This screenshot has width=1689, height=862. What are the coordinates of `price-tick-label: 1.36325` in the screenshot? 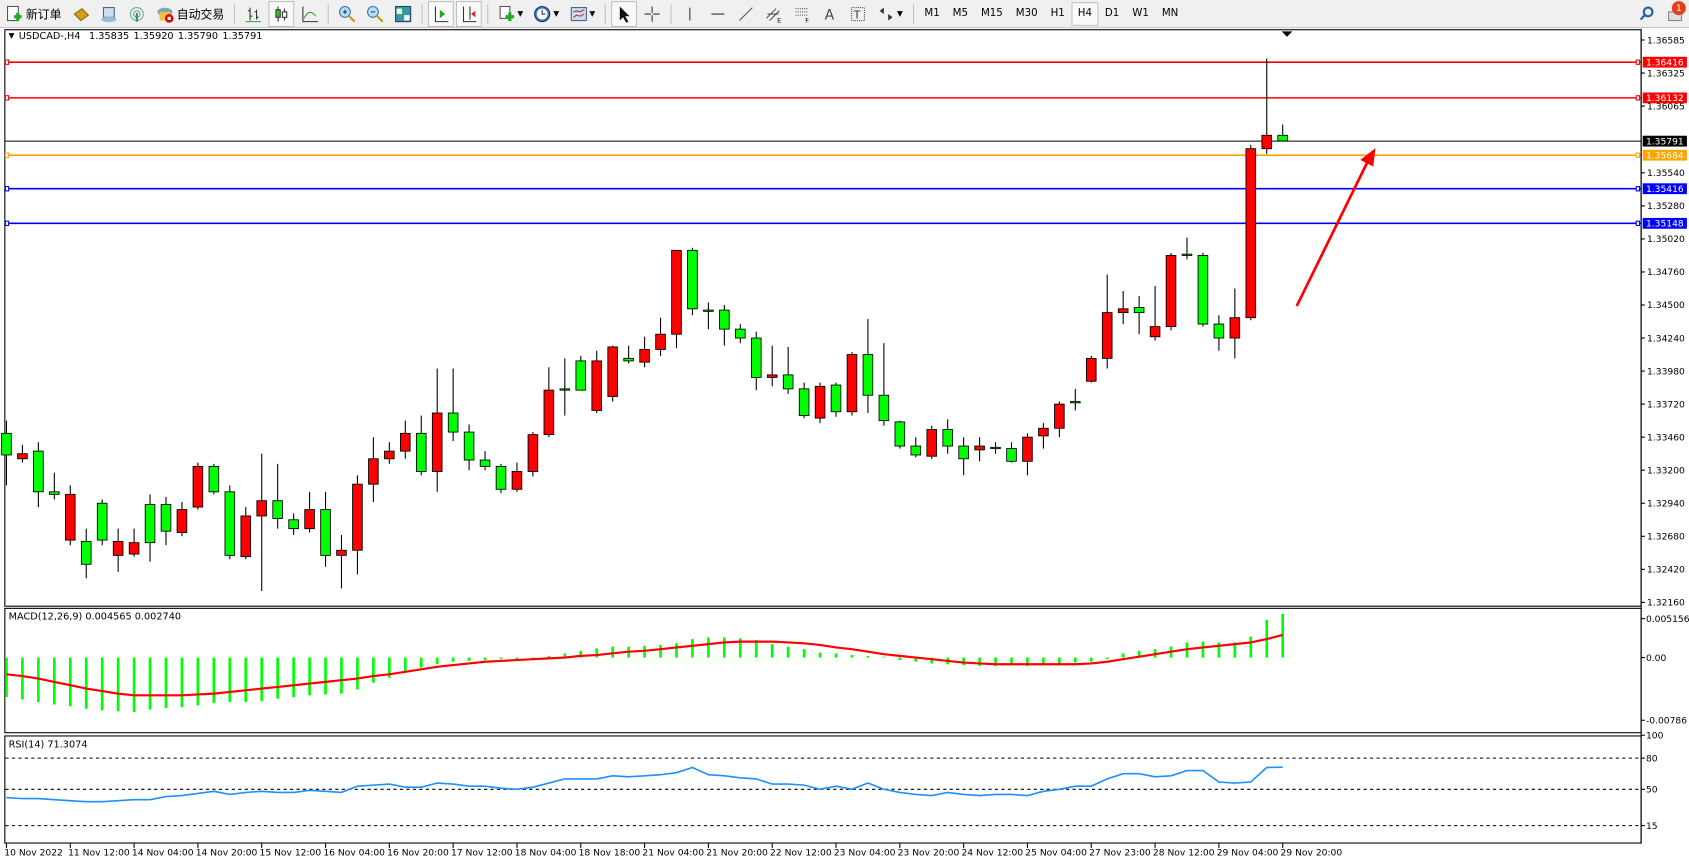 It's located at (1666, 73).